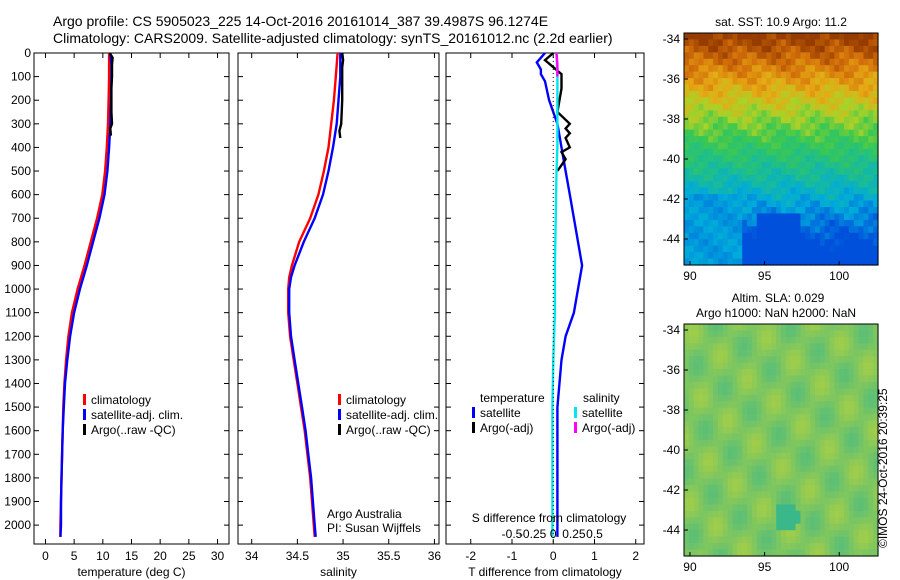 The image size is (900, 580). I want to click on legend-swatch, so click(473, 427).